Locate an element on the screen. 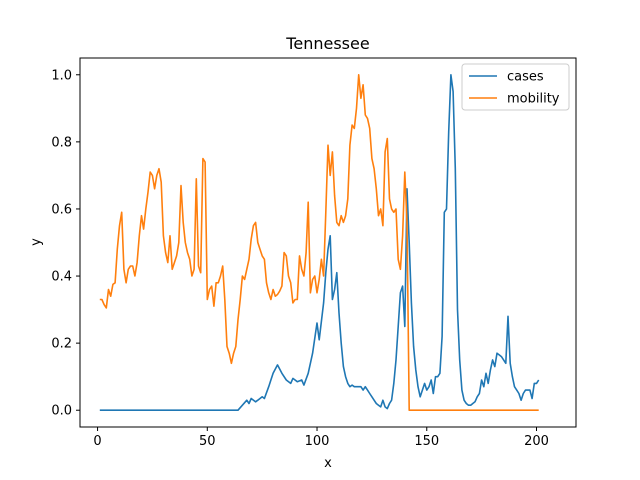 This screenshot has height=480, width=640. x-axis: 0 50 100 150 200 is located at coordinates (321, 438).